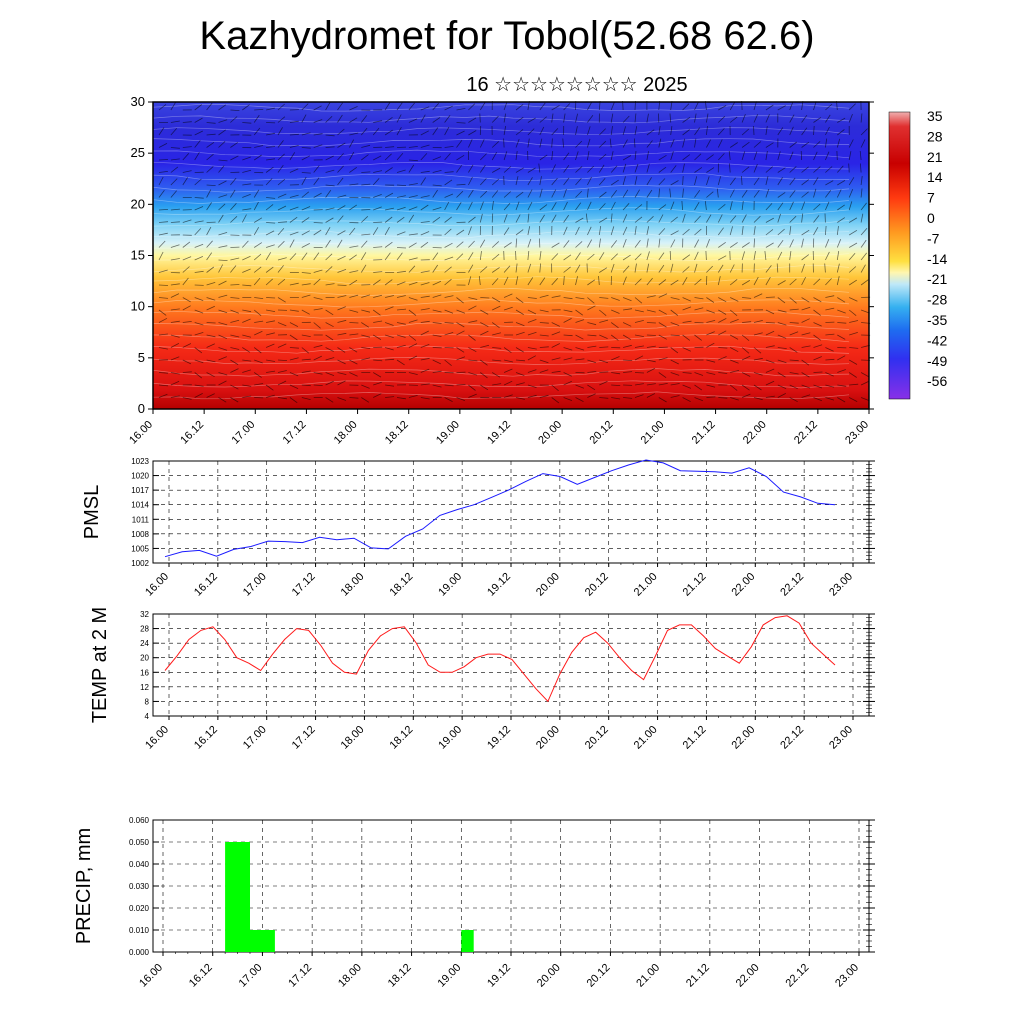  What do you see at coordinates (140, 505) in the screenshot?
I see `y-tick-label: 1014` at bounding box center [140, 505].